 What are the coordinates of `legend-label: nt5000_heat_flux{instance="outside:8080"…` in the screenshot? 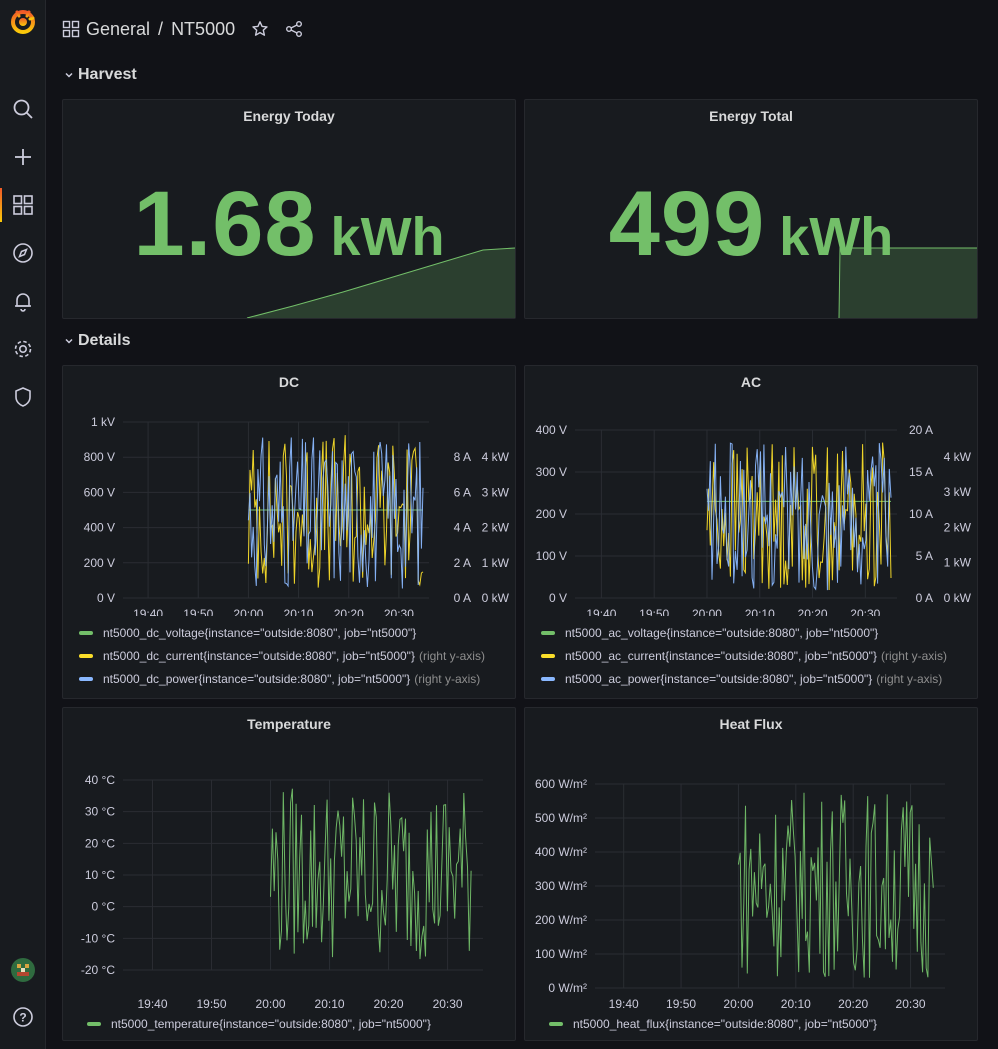 It's located at (725, 1023).